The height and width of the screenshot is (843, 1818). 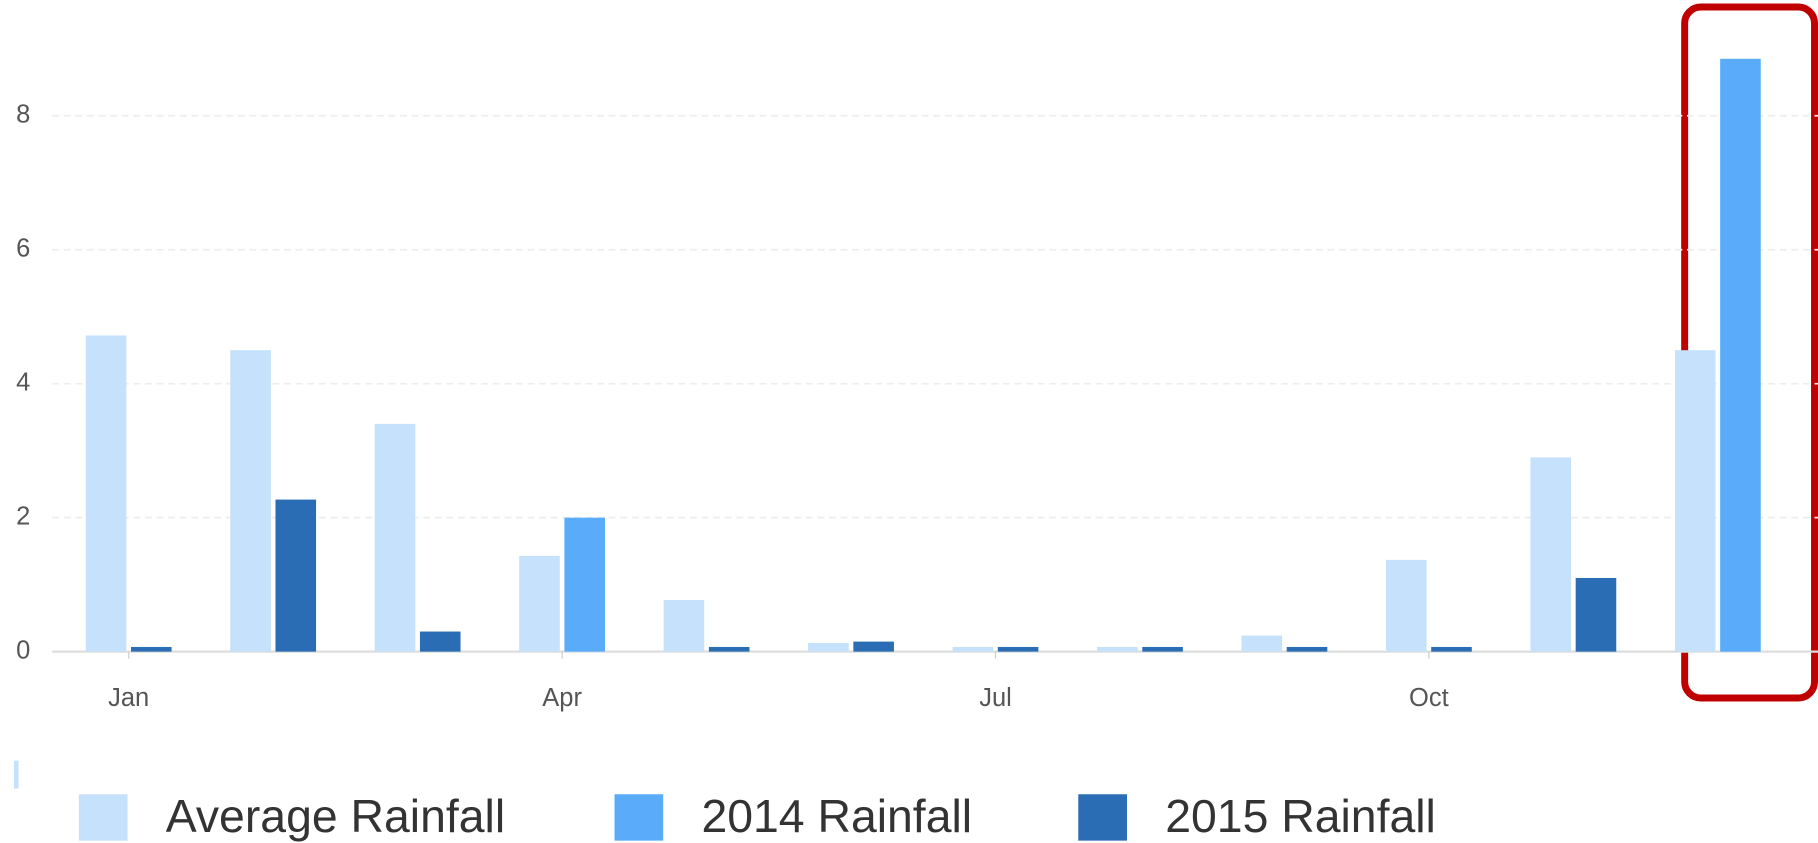 What do you see at coordinates (23, 650) in the screenshot?
I see `y-tick-label: 0` at bounding box center [23, 650].